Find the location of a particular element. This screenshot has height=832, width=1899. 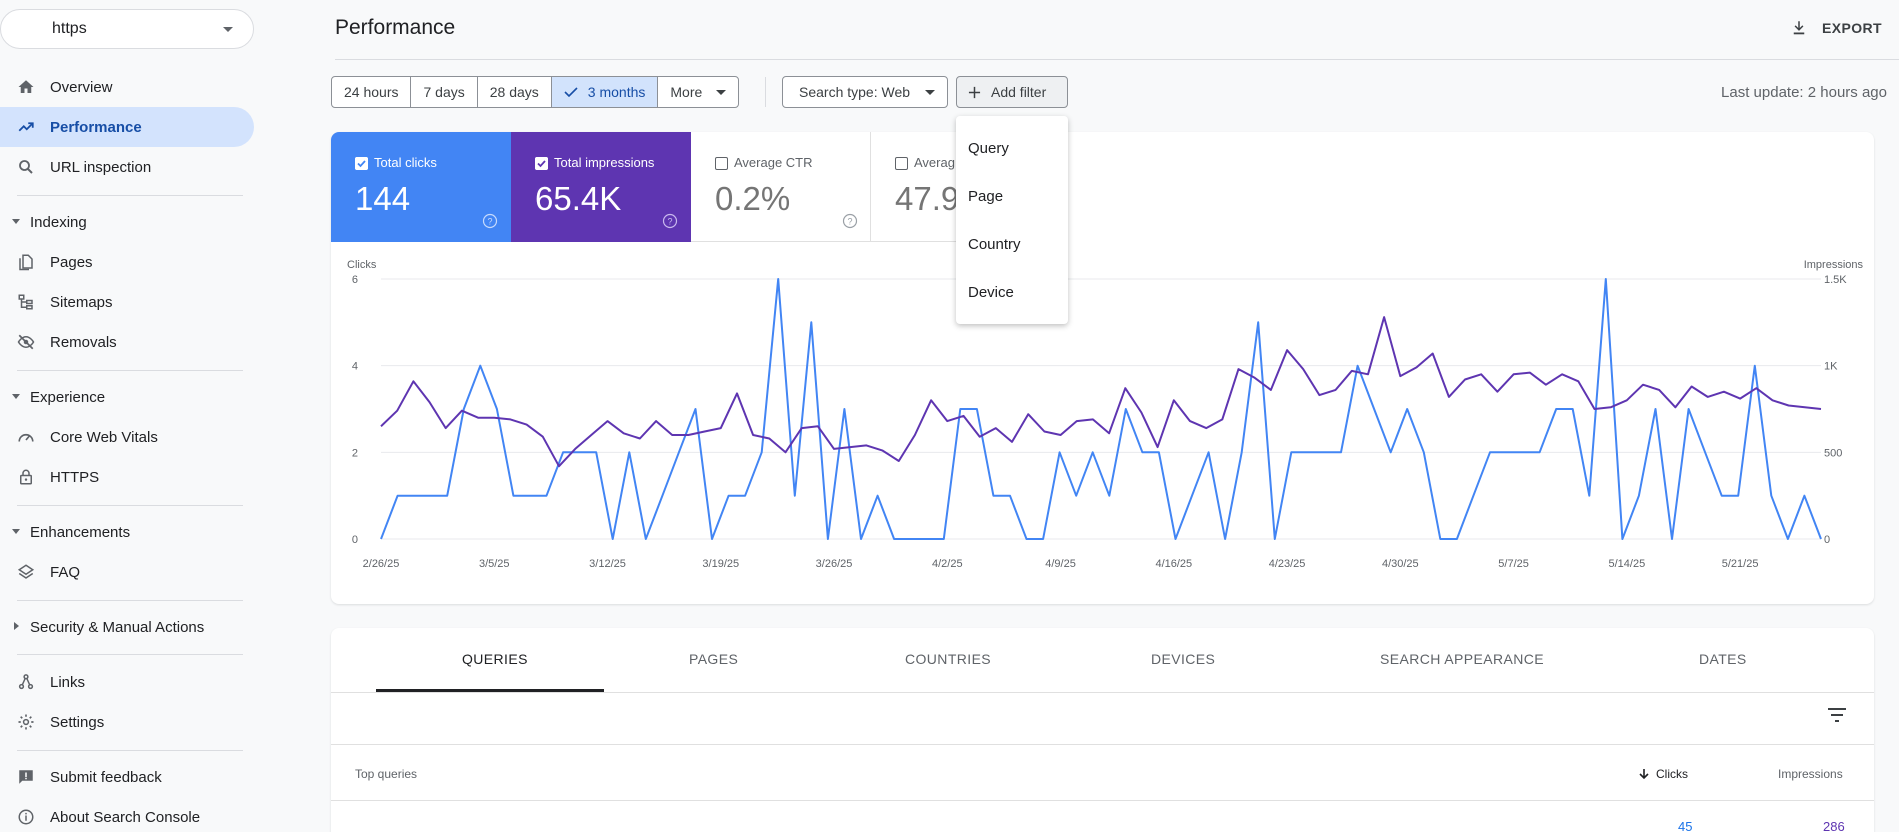

sidebar-item-label: Performance is located at coordinates (96, 127).